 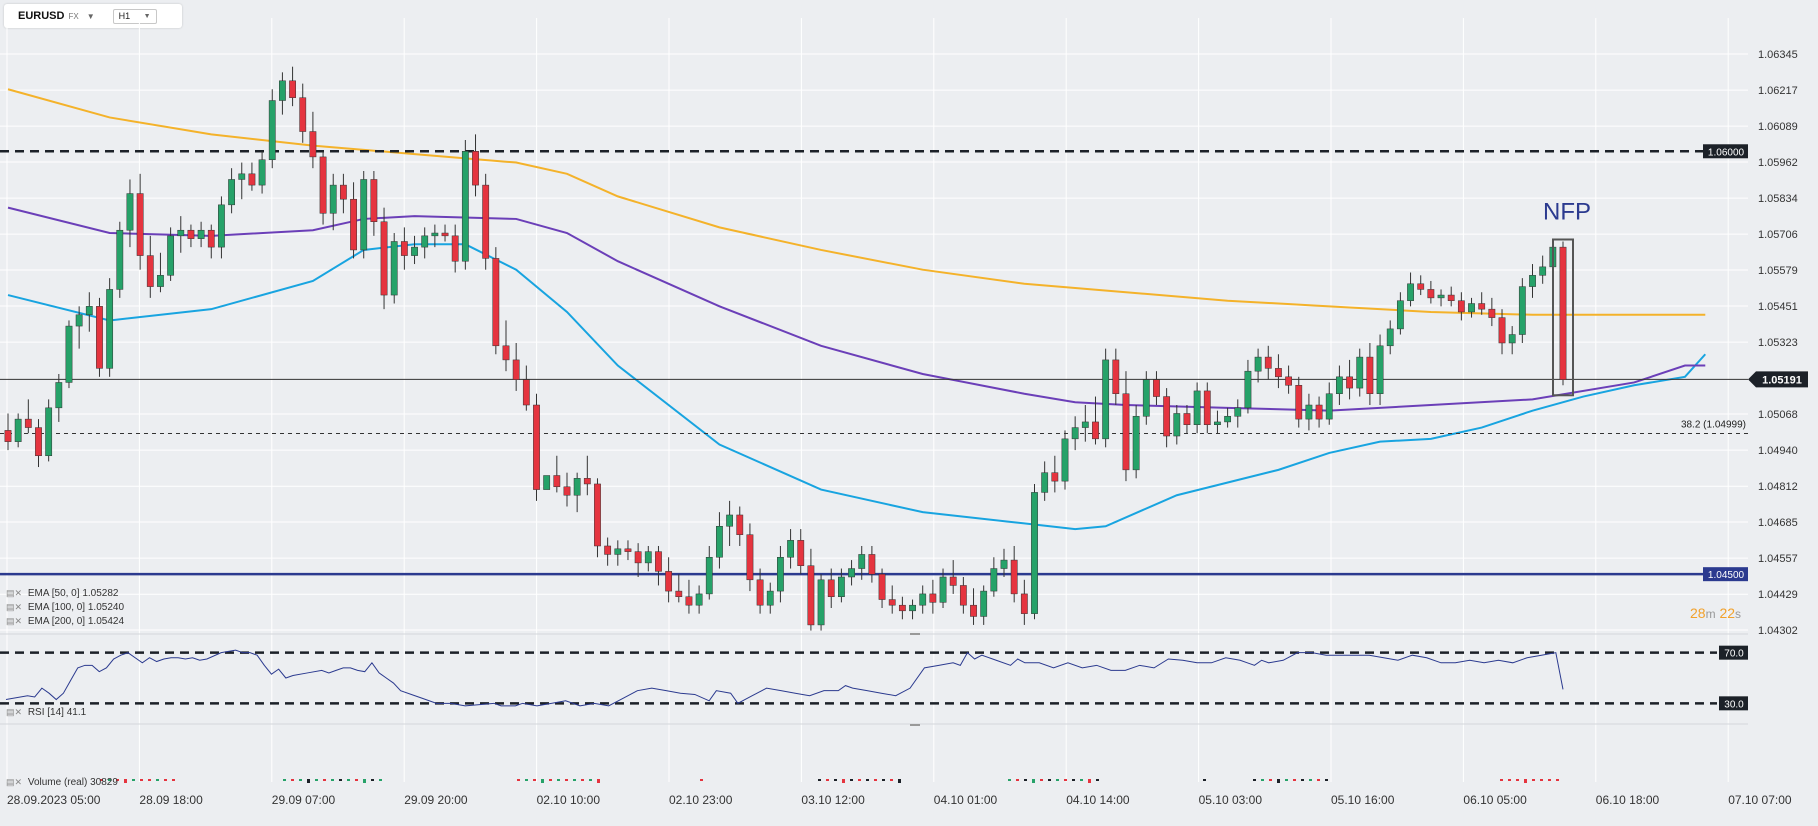 What do you see at coordinates (41, 16) in the screenshot?
I see `symbol-selector: EURUSD` at bounding box center [41, 16].